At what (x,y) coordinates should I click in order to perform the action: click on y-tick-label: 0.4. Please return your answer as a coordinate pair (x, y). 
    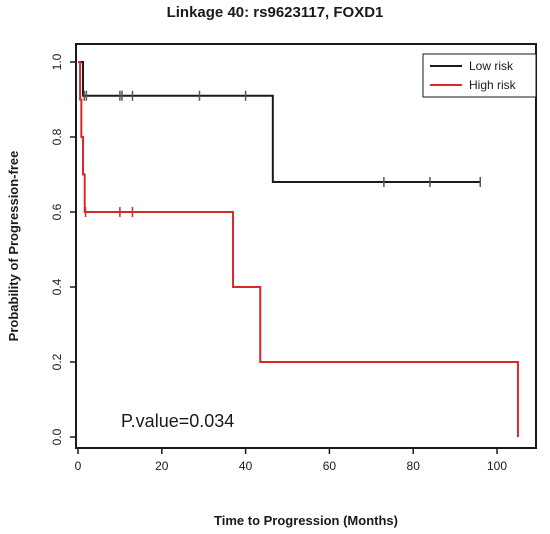
    Looking at the image, I should click on (57, 286).